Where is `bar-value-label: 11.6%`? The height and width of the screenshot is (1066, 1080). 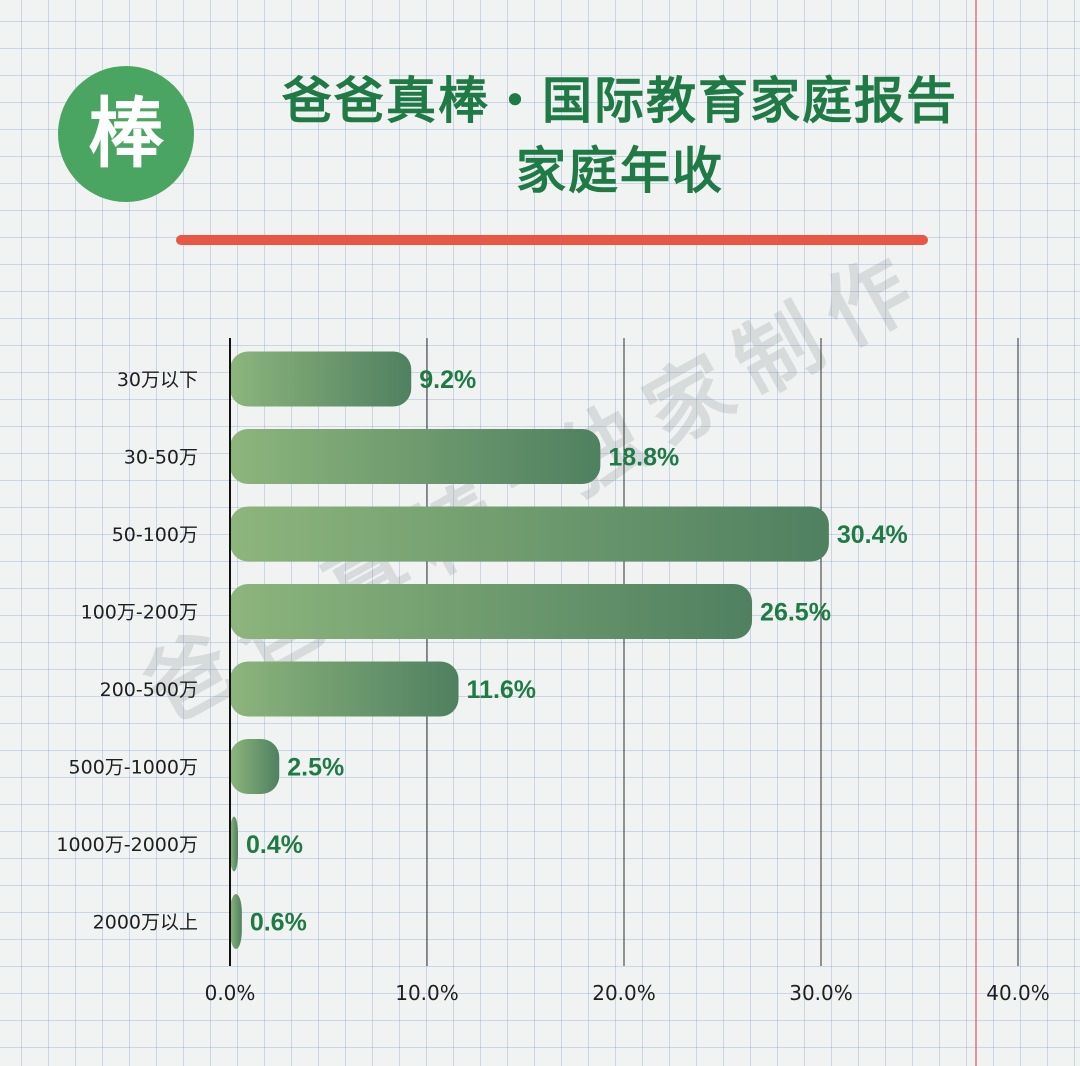
bar-value-label: 11.6% is located at coordinates (502, 690).